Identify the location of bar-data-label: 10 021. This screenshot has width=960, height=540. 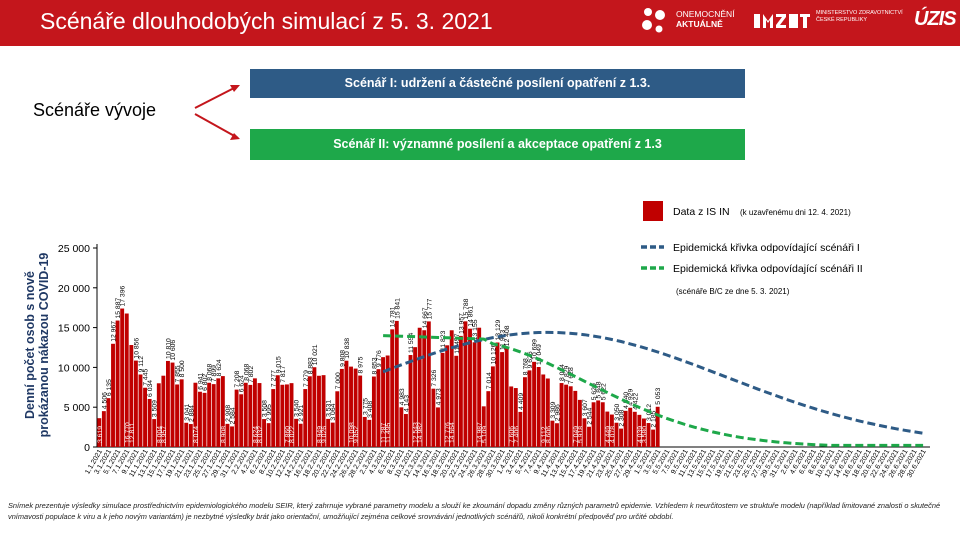
(315, 354).